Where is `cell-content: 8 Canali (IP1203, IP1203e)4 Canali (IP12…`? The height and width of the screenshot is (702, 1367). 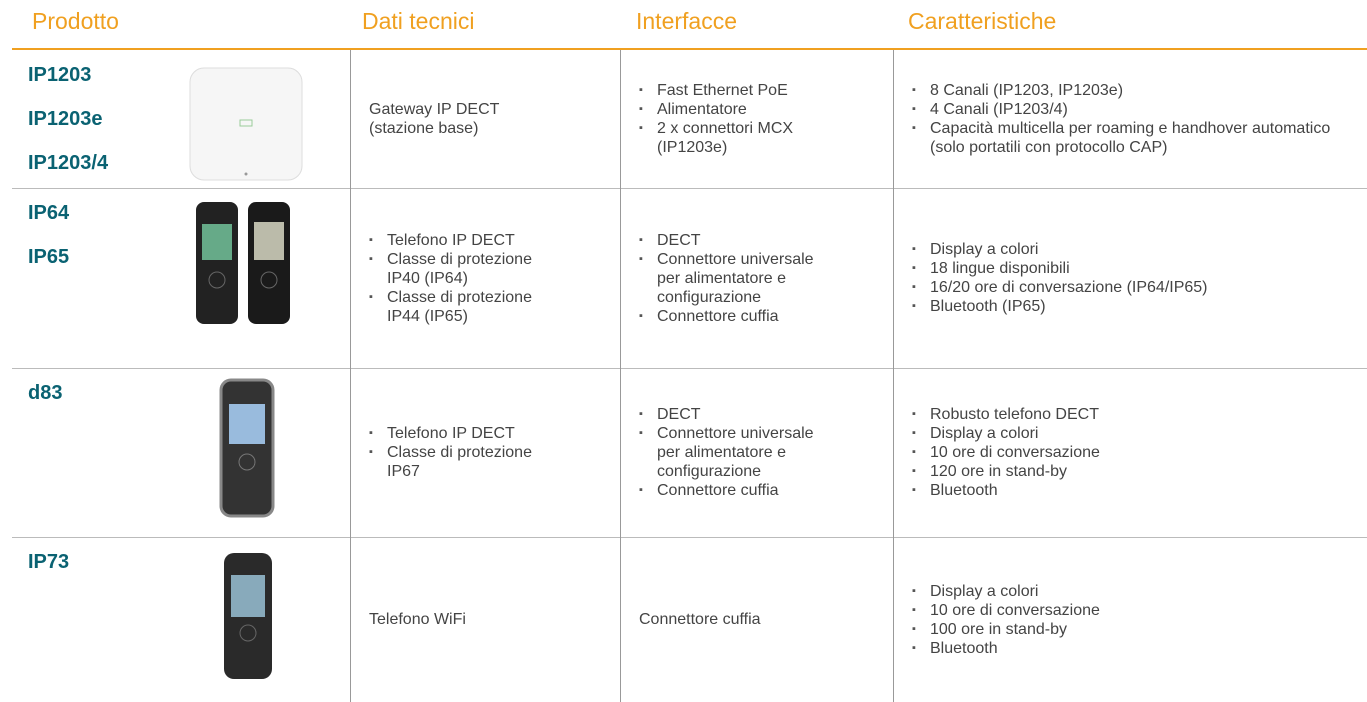 cell-content: 8 Canali (IP1203, IP1203e)4 Canali (IP12… is located at coordinates (1123, 119).